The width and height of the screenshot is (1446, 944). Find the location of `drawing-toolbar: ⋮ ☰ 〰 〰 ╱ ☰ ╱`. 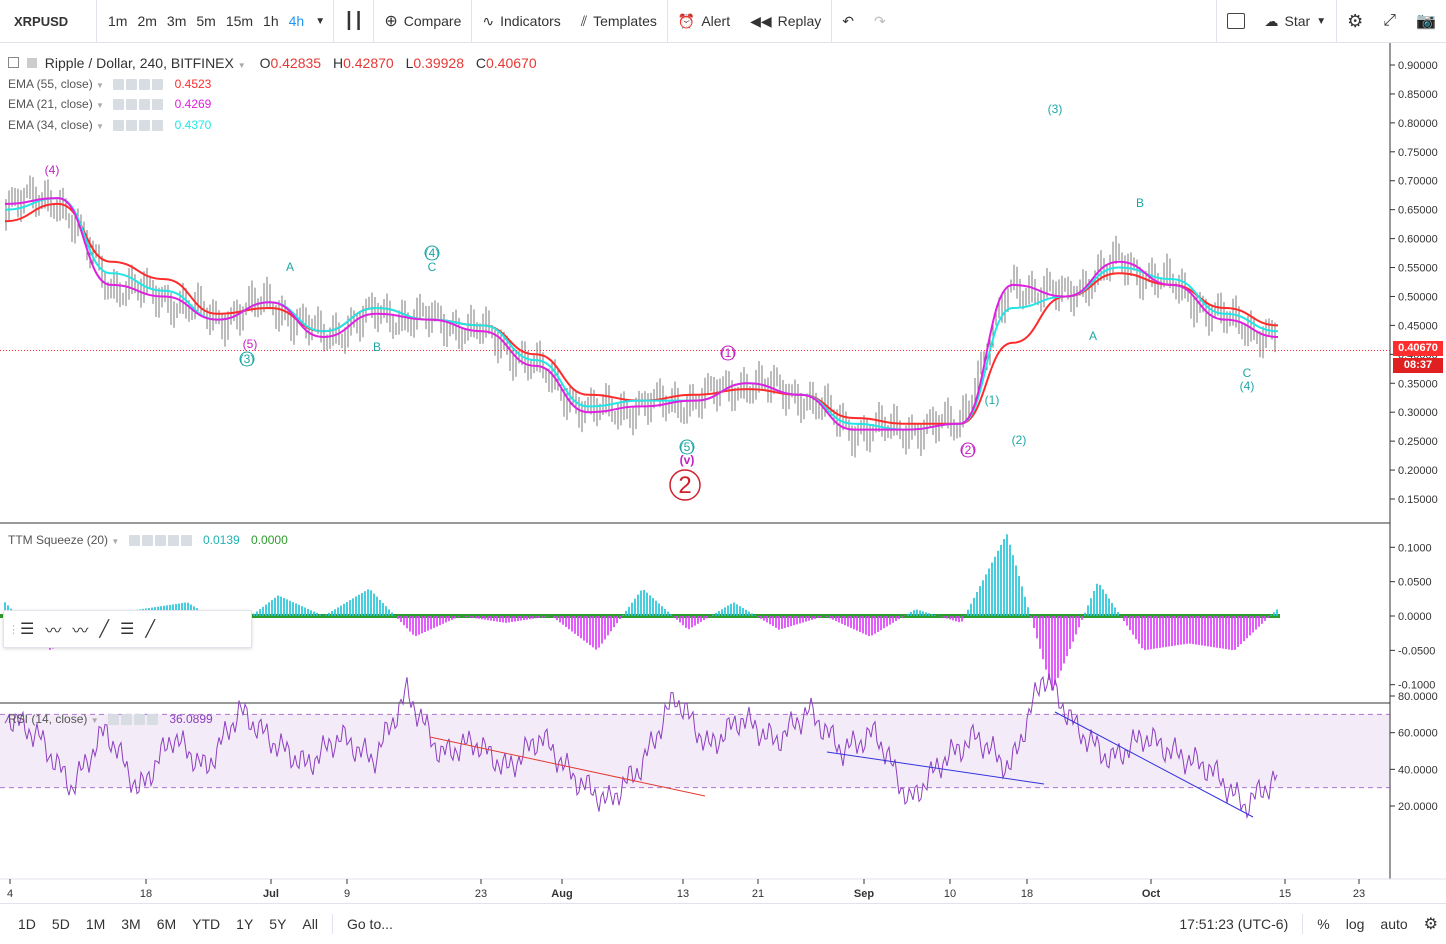

drawing-toolbar: ⋮ ☰ 〰 〰 ╱ ☰ ╱ is located at coordinates (127, 629).